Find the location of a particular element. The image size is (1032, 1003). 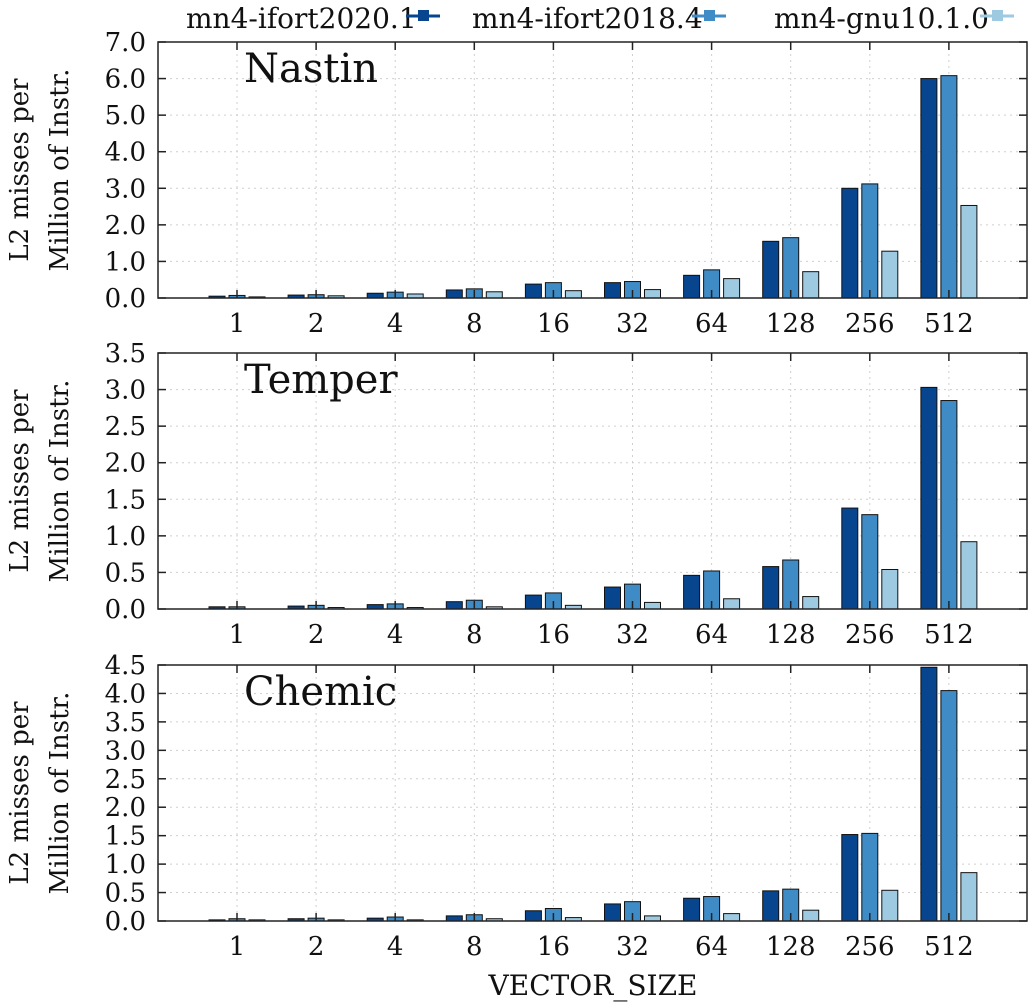

y-tick-label: 2.5 is located at coordinates (125, 780).